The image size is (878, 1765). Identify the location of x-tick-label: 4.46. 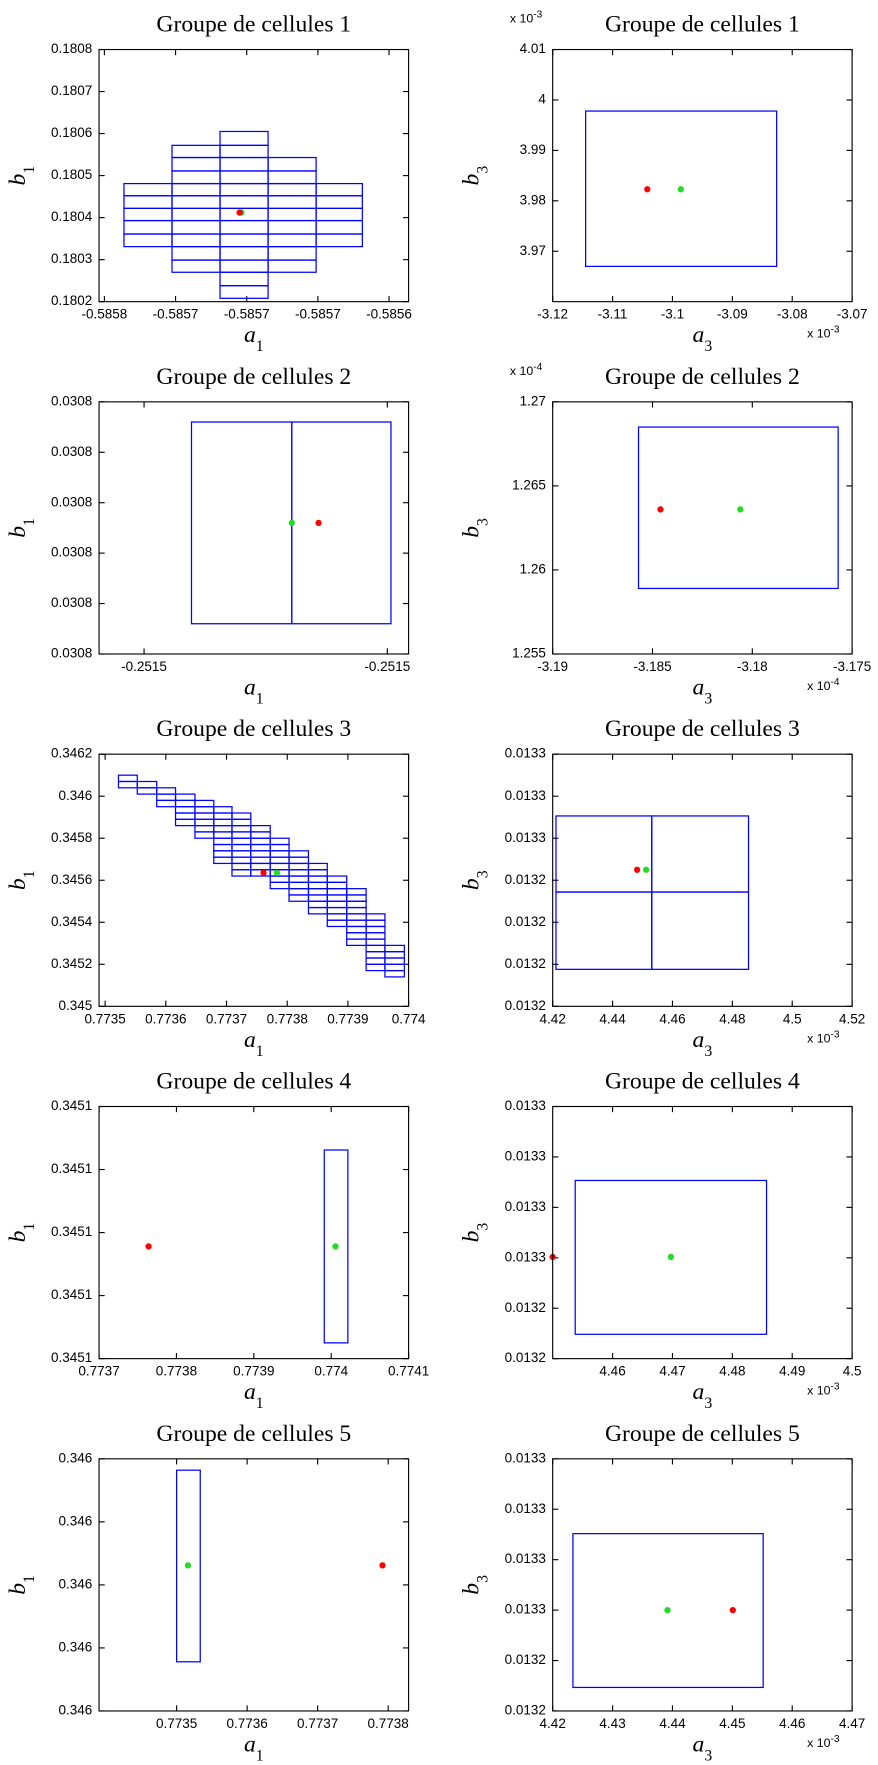
(672, 1018).